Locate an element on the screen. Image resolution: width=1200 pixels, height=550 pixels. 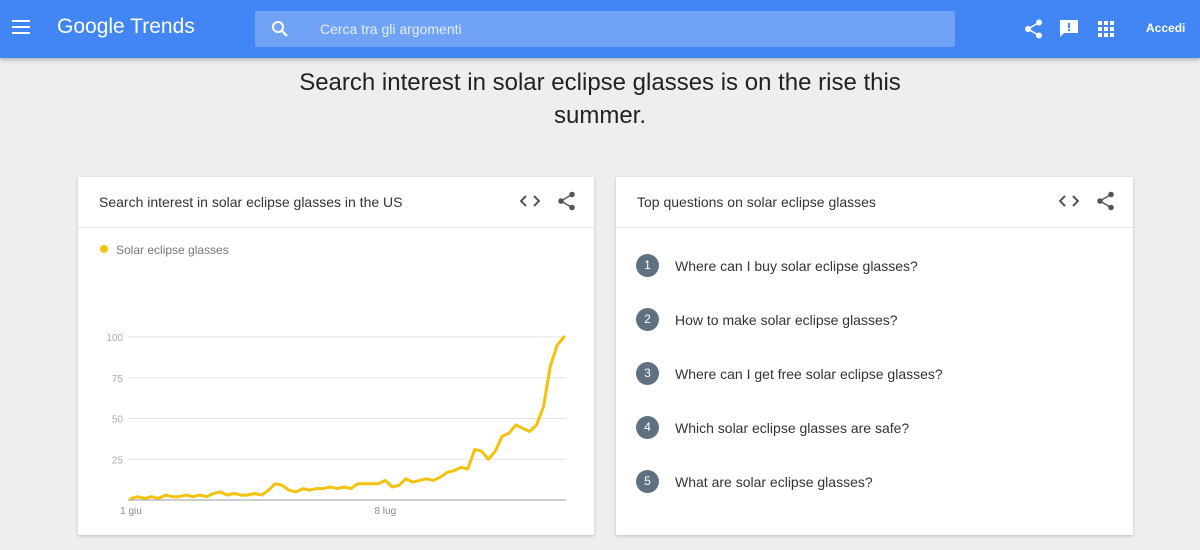
logo: Google Trends is located at coordinates (126, 26).